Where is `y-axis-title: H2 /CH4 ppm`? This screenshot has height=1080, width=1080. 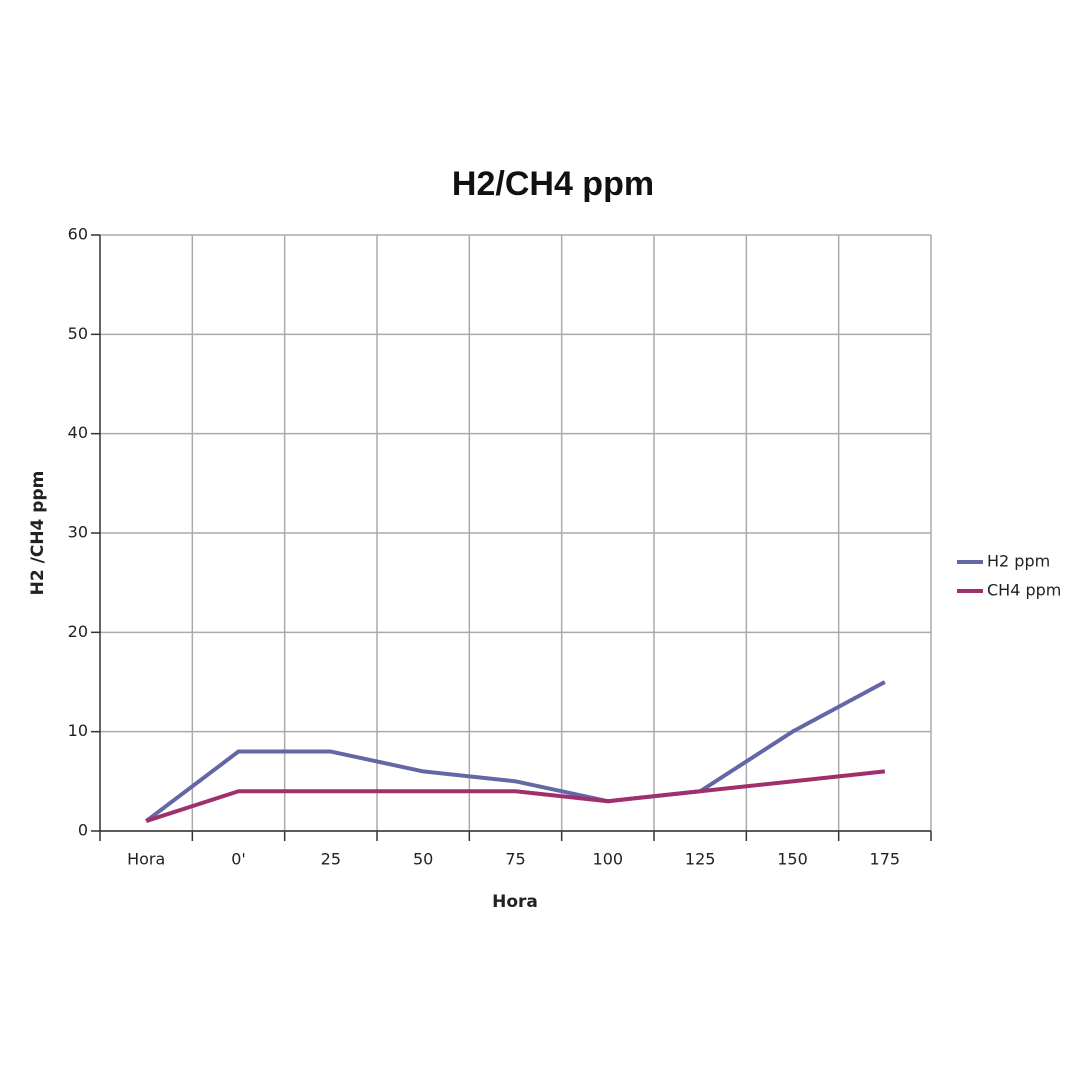
y-axis-title: H2 /CH4 ppm is located at coordinates (38, 533).